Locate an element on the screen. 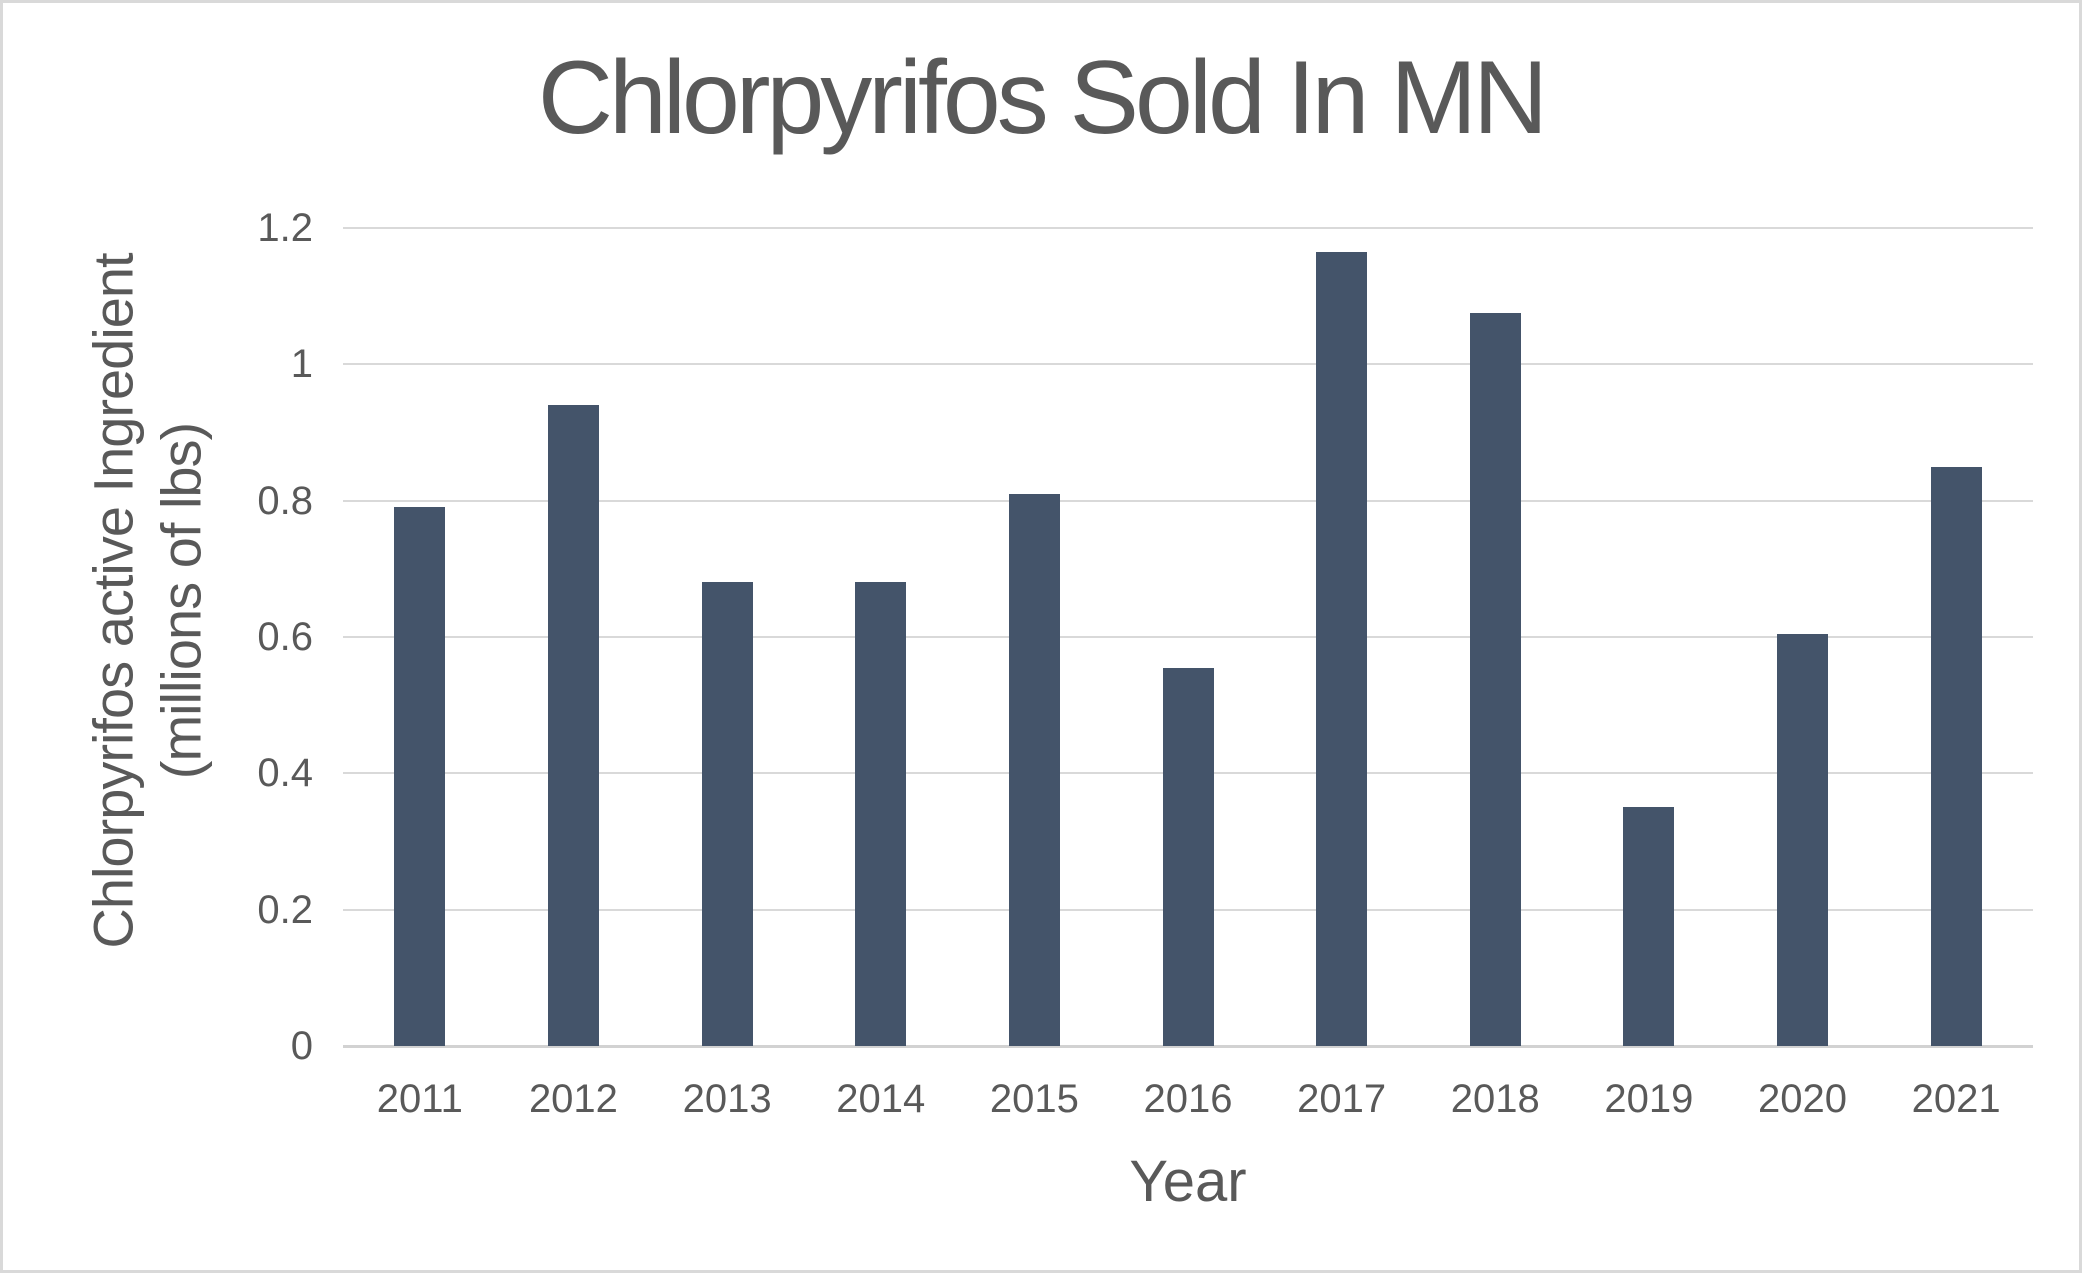  x-tick-label-2013: 2013 is located at coordinates (727, 1099).